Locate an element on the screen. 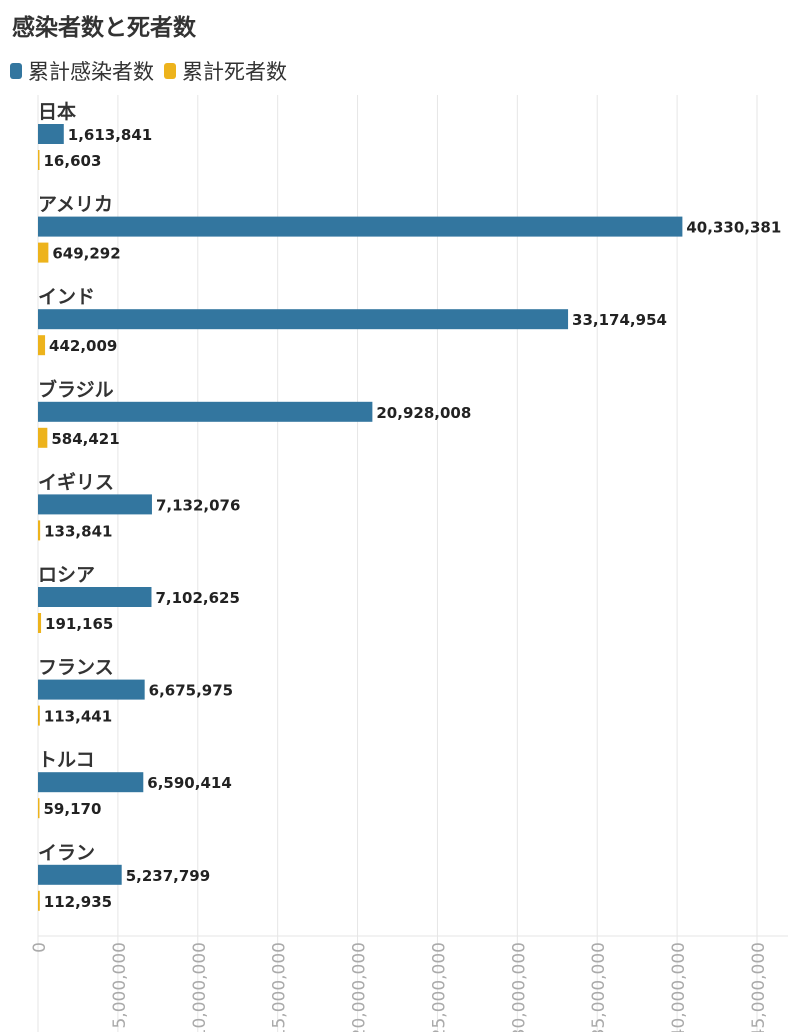 The width and height of the screenshot is (800, 1032). category-label: フランス is located at coordinates (76, 668).